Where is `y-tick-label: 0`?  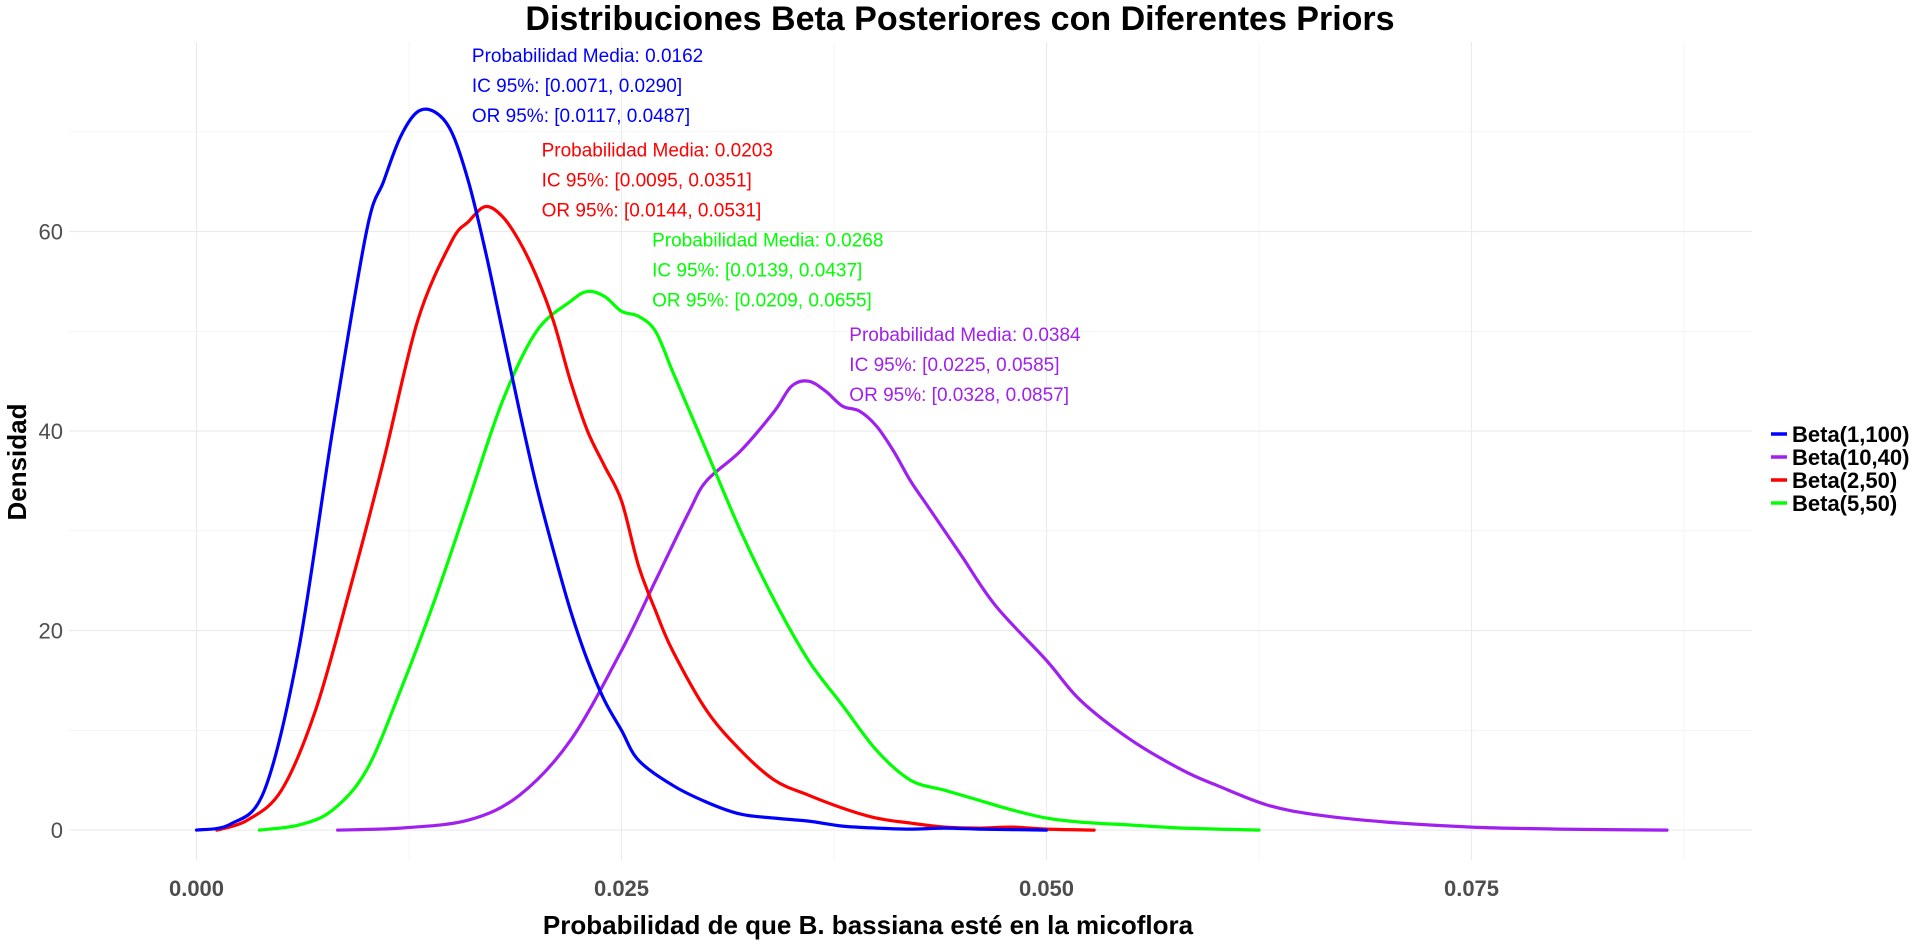
y-tick-label: 0 is located at coordinates (57, 830).